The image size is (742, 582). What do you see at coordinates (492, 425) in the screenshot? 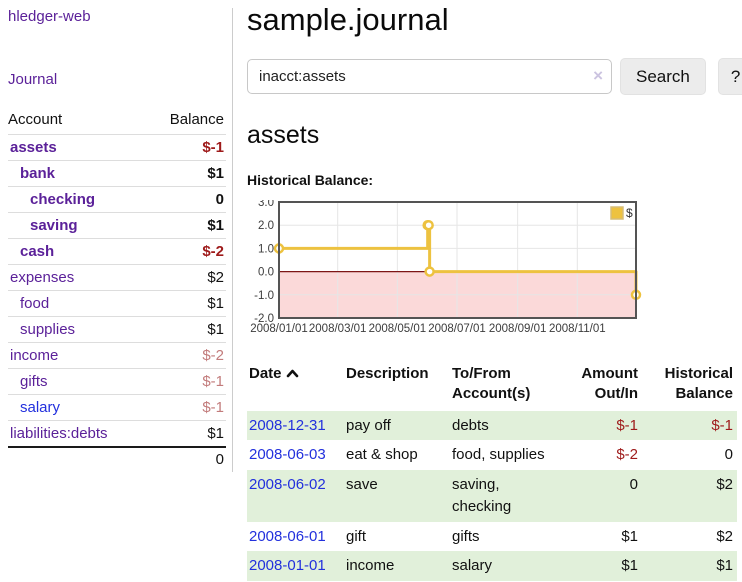
I see `register-row: 2008-12-31 pay off debts $-1 $-1` at bounding box center [492, 425].